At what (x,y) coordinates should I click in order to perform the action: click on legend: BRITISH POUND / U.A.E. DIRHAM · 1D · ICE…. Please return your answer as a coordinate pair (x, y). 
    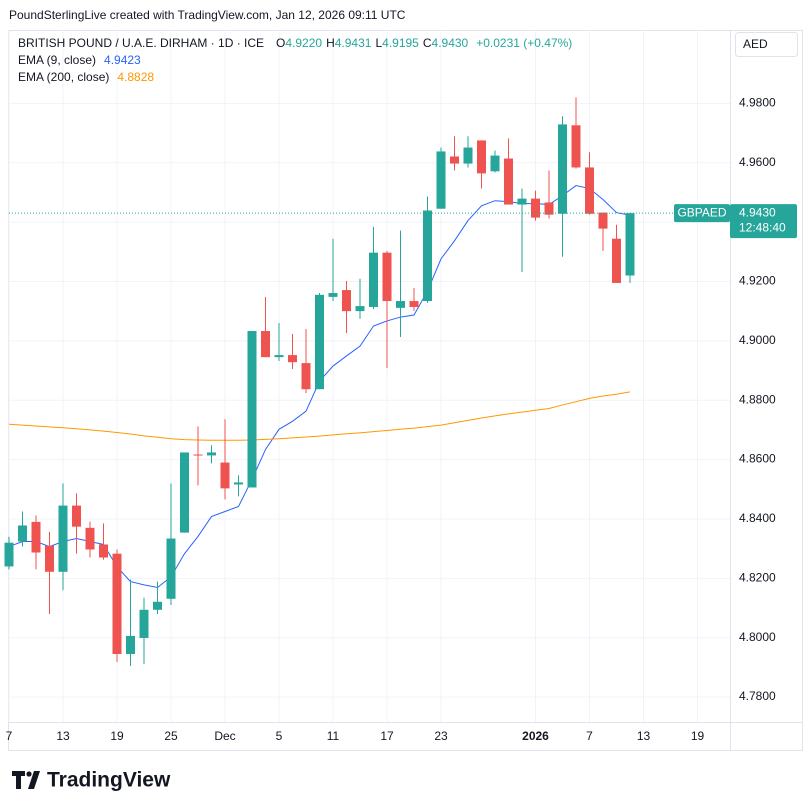
    Looking at the image, I should click on (297, 60).